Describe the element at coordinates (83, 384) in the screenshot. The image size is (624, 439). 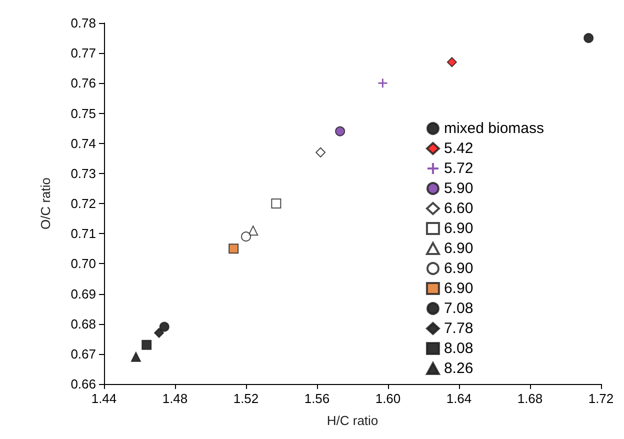
I see `y-tick-label: 0.66` at that location.